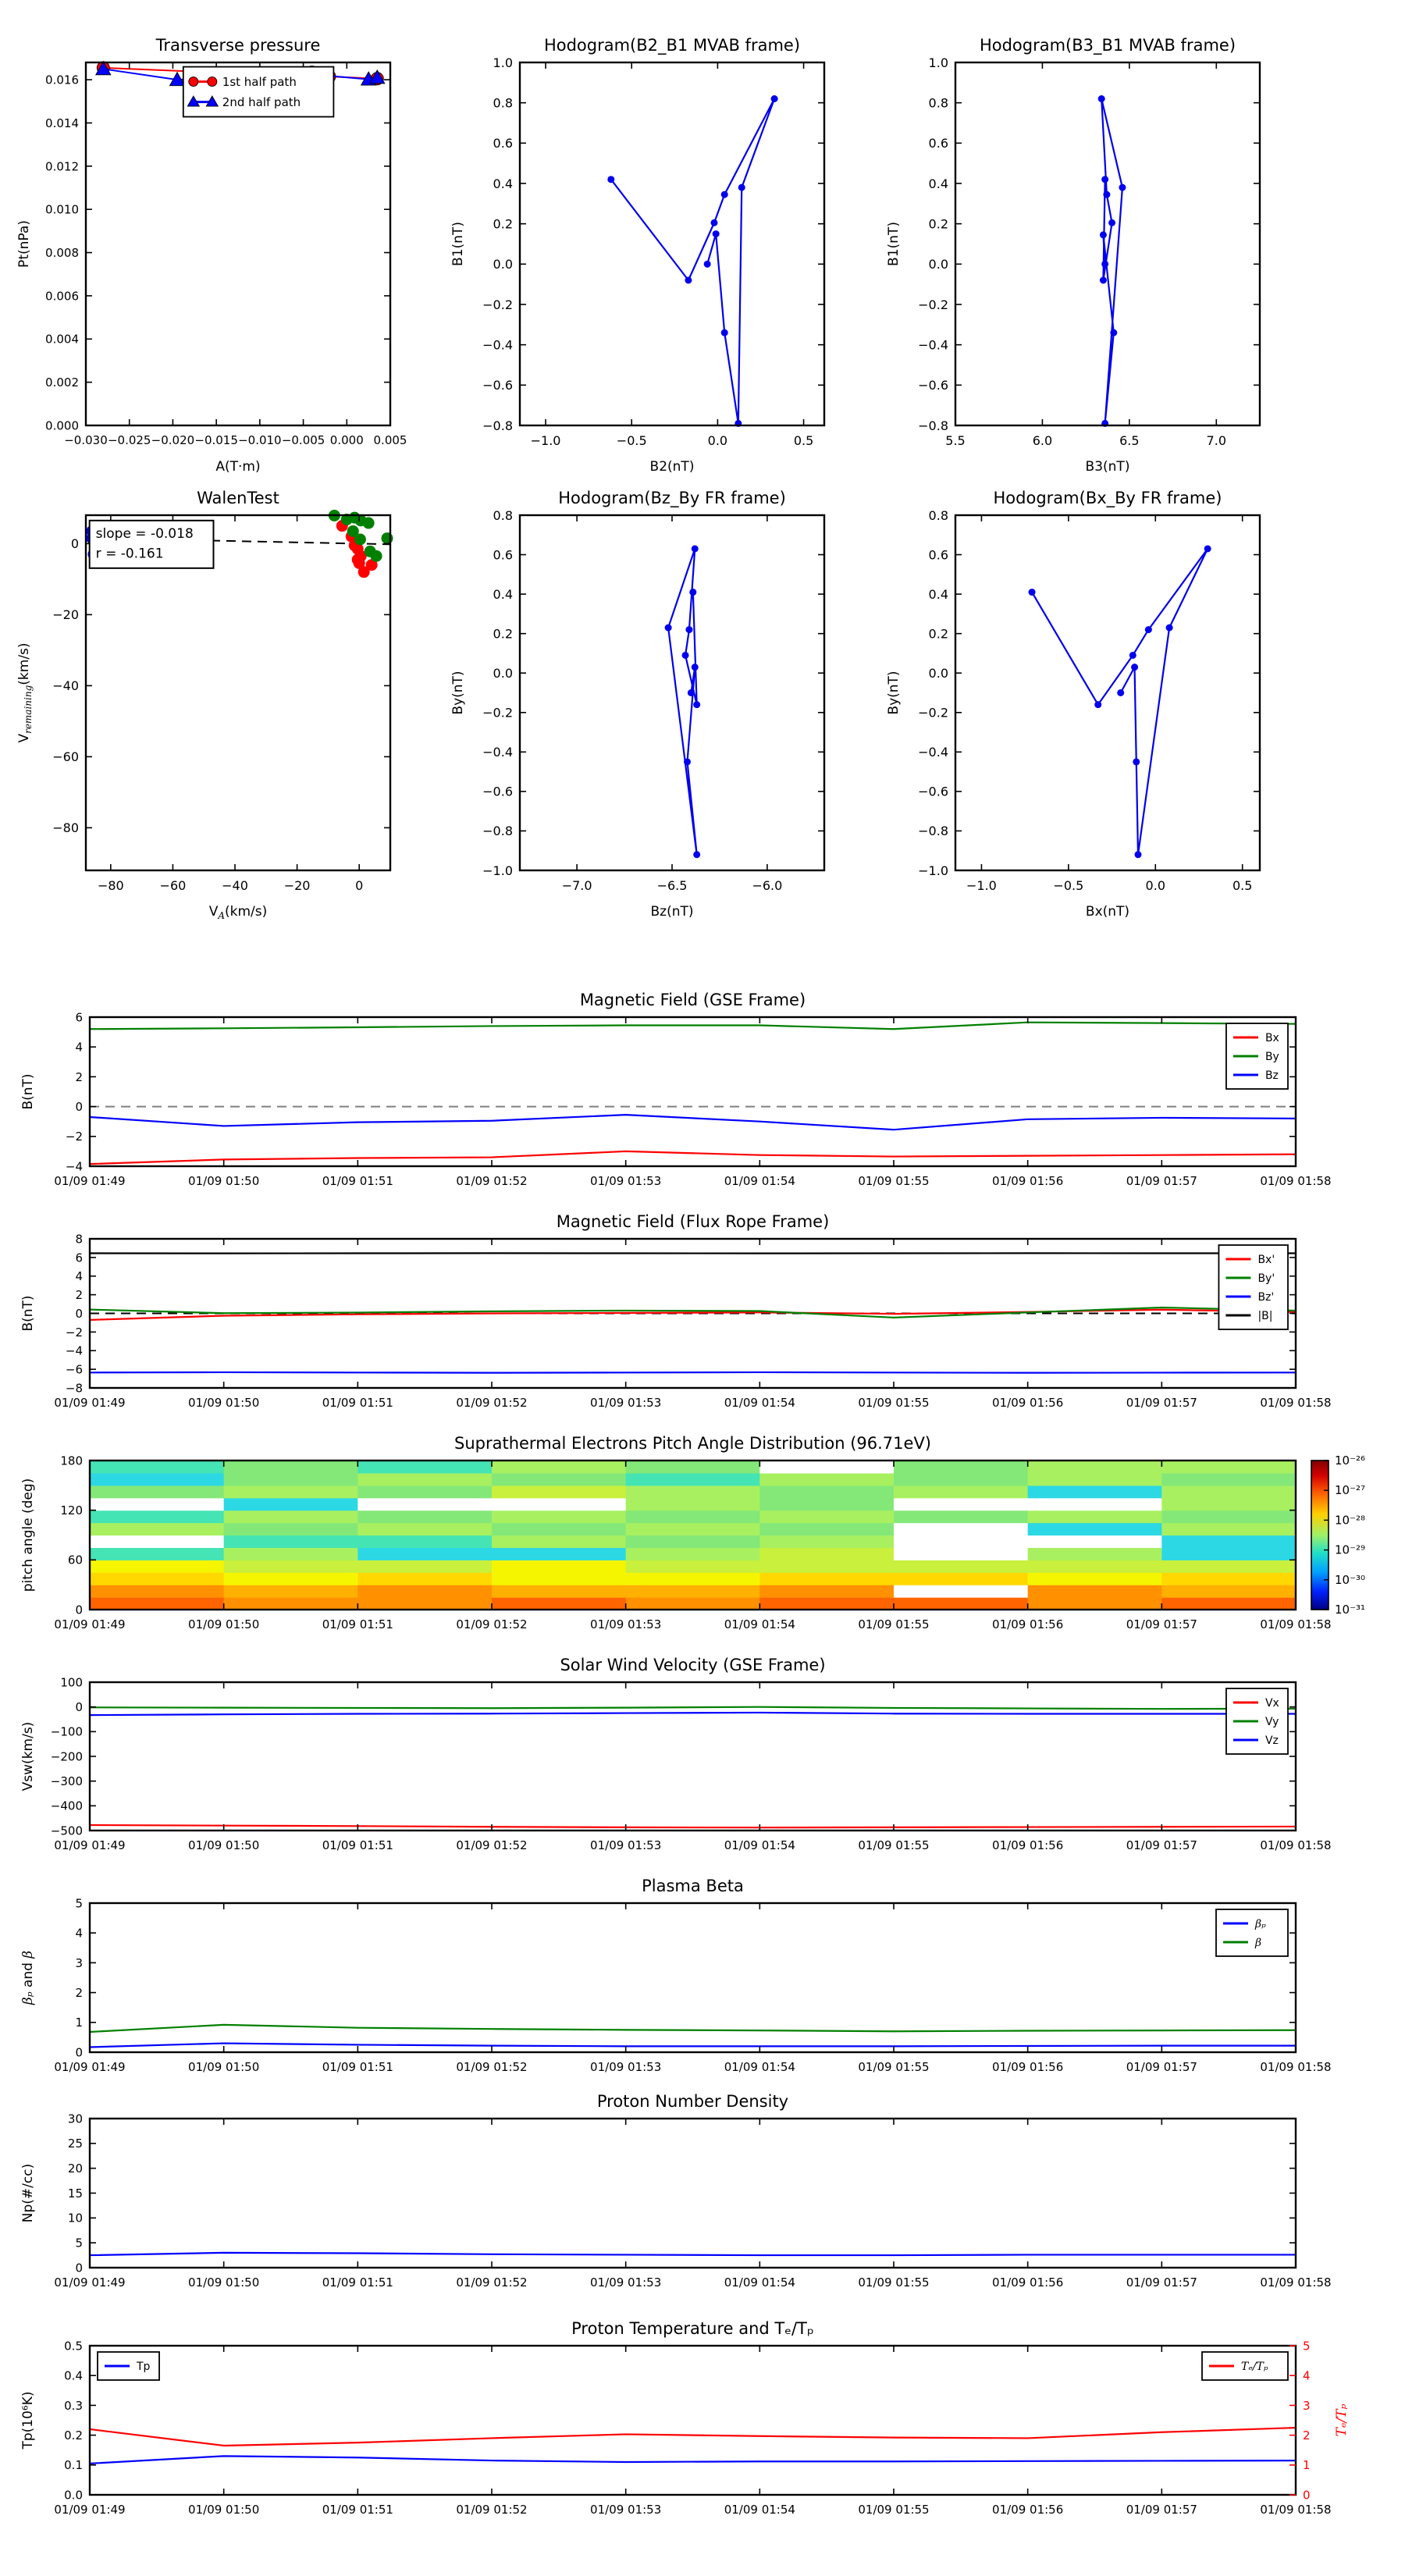  What do you see at coordinates (259, 82) in the screenshot?
I see `legend-label: 1st half path` at bounding box center [259, 82].